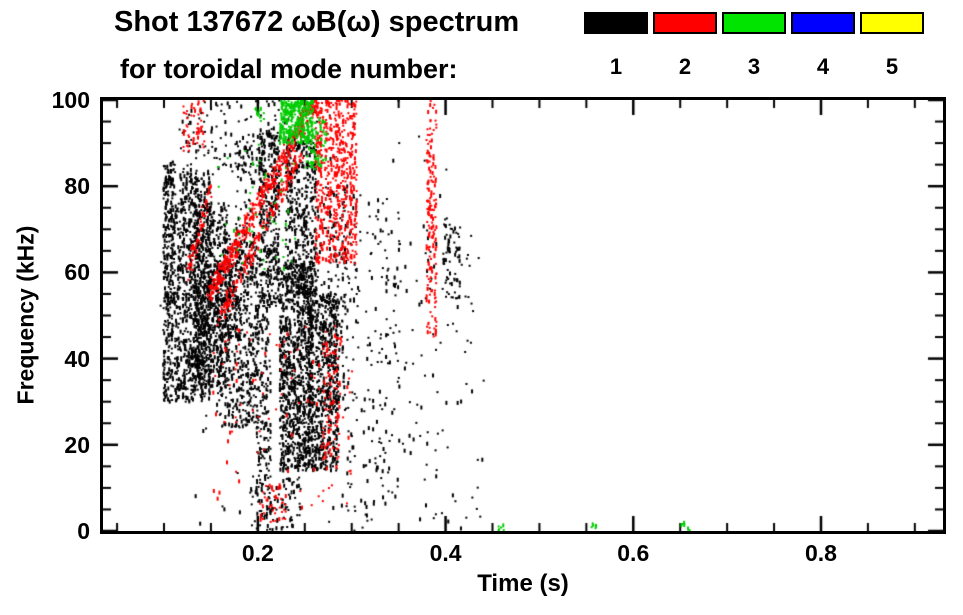 The width and height of the screenshot is (963, 615). What do you see at coordinates (523, 583) in the screenshot?
I see `x-axis-label: Time (s)` at bounding box center [523, 583].